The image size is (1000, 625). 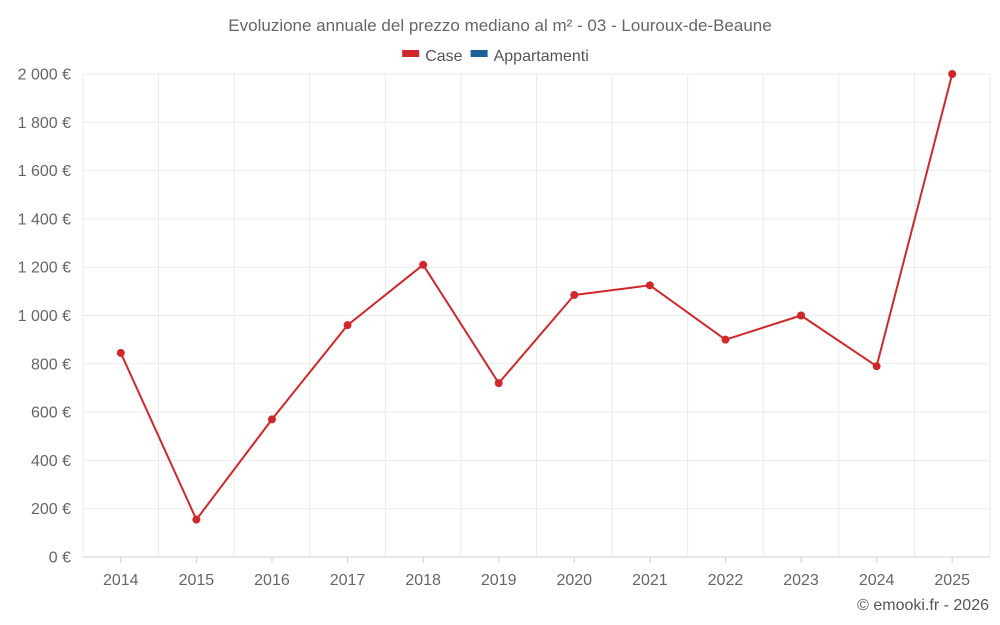 I want to click on y-tick-label: 1 200 €, so click(x=44, y=268).